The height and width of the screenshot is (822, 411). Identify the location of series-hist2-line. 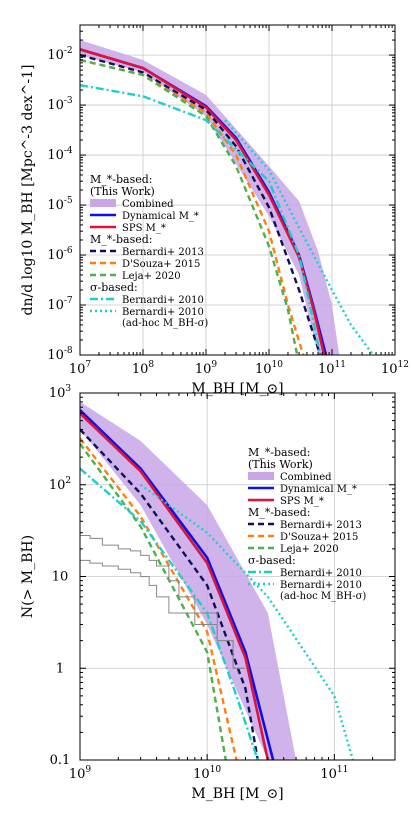
(163, 614).